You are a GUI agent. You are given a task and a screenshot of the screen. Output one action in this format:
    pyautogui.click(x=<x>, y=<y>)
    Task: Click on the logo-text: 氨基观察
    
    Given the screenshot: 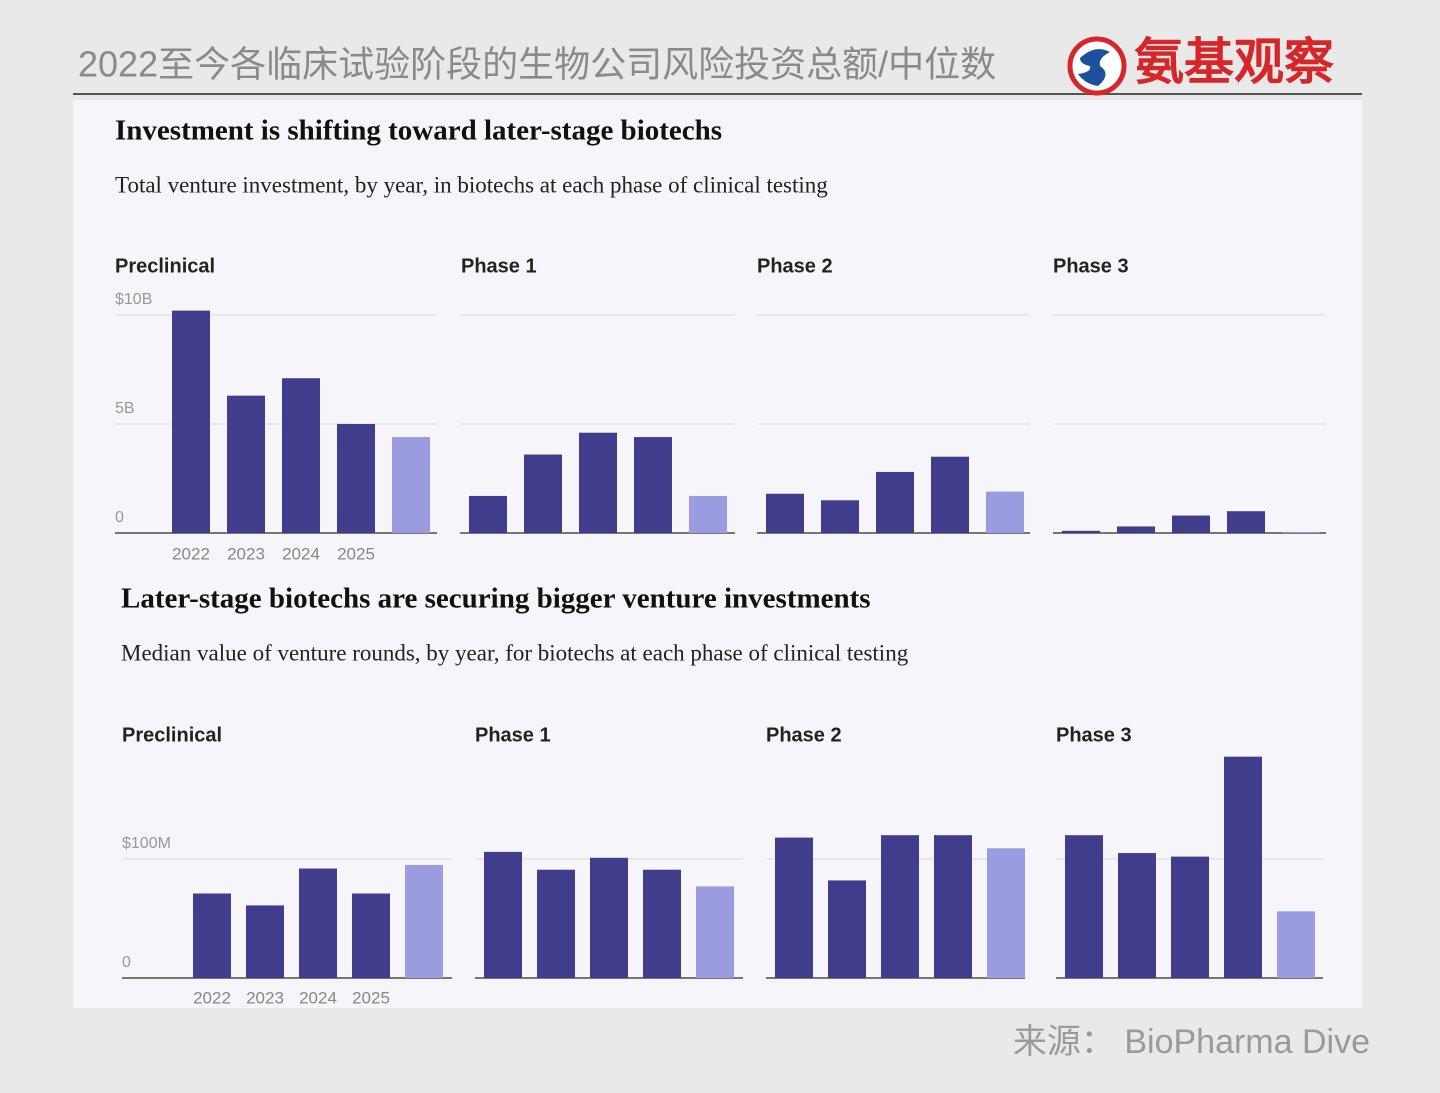 What is the action you would take?
    pyautogui.click(x=1234, y=62)
    